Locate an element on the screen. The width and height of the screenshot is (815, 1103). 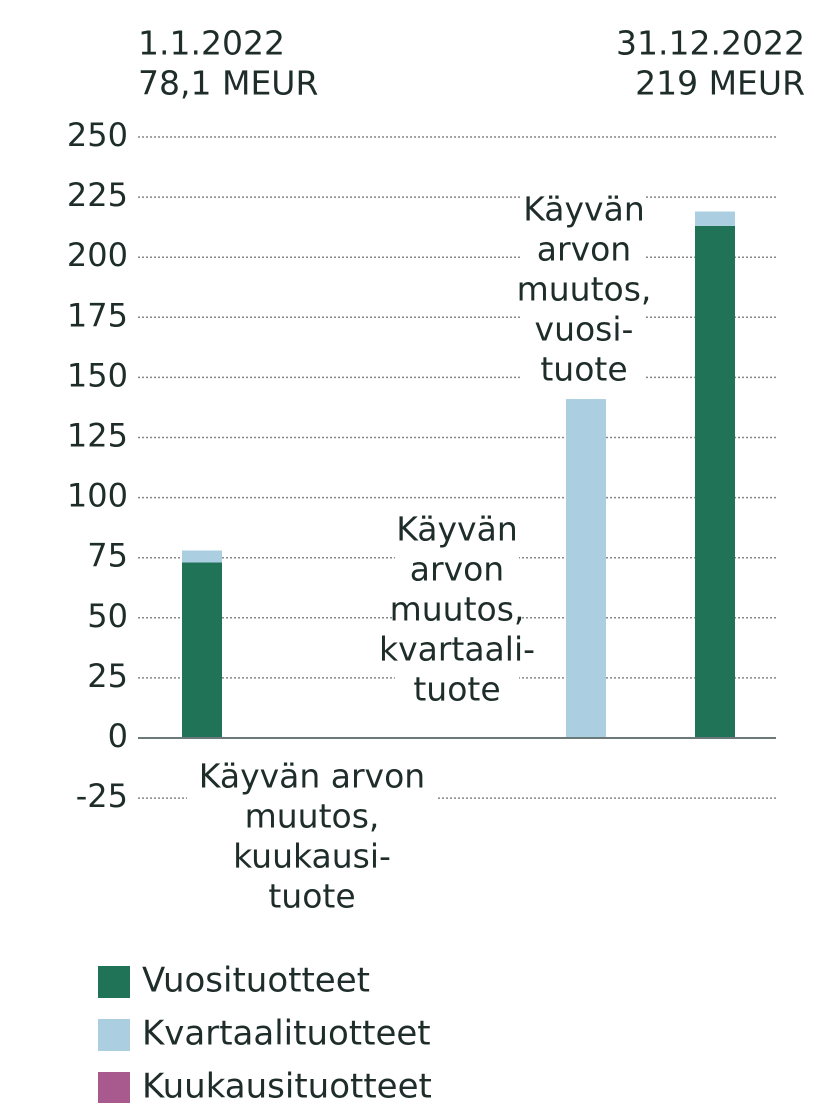
category-label: kuukausi- is located at coordinates (312, 856).